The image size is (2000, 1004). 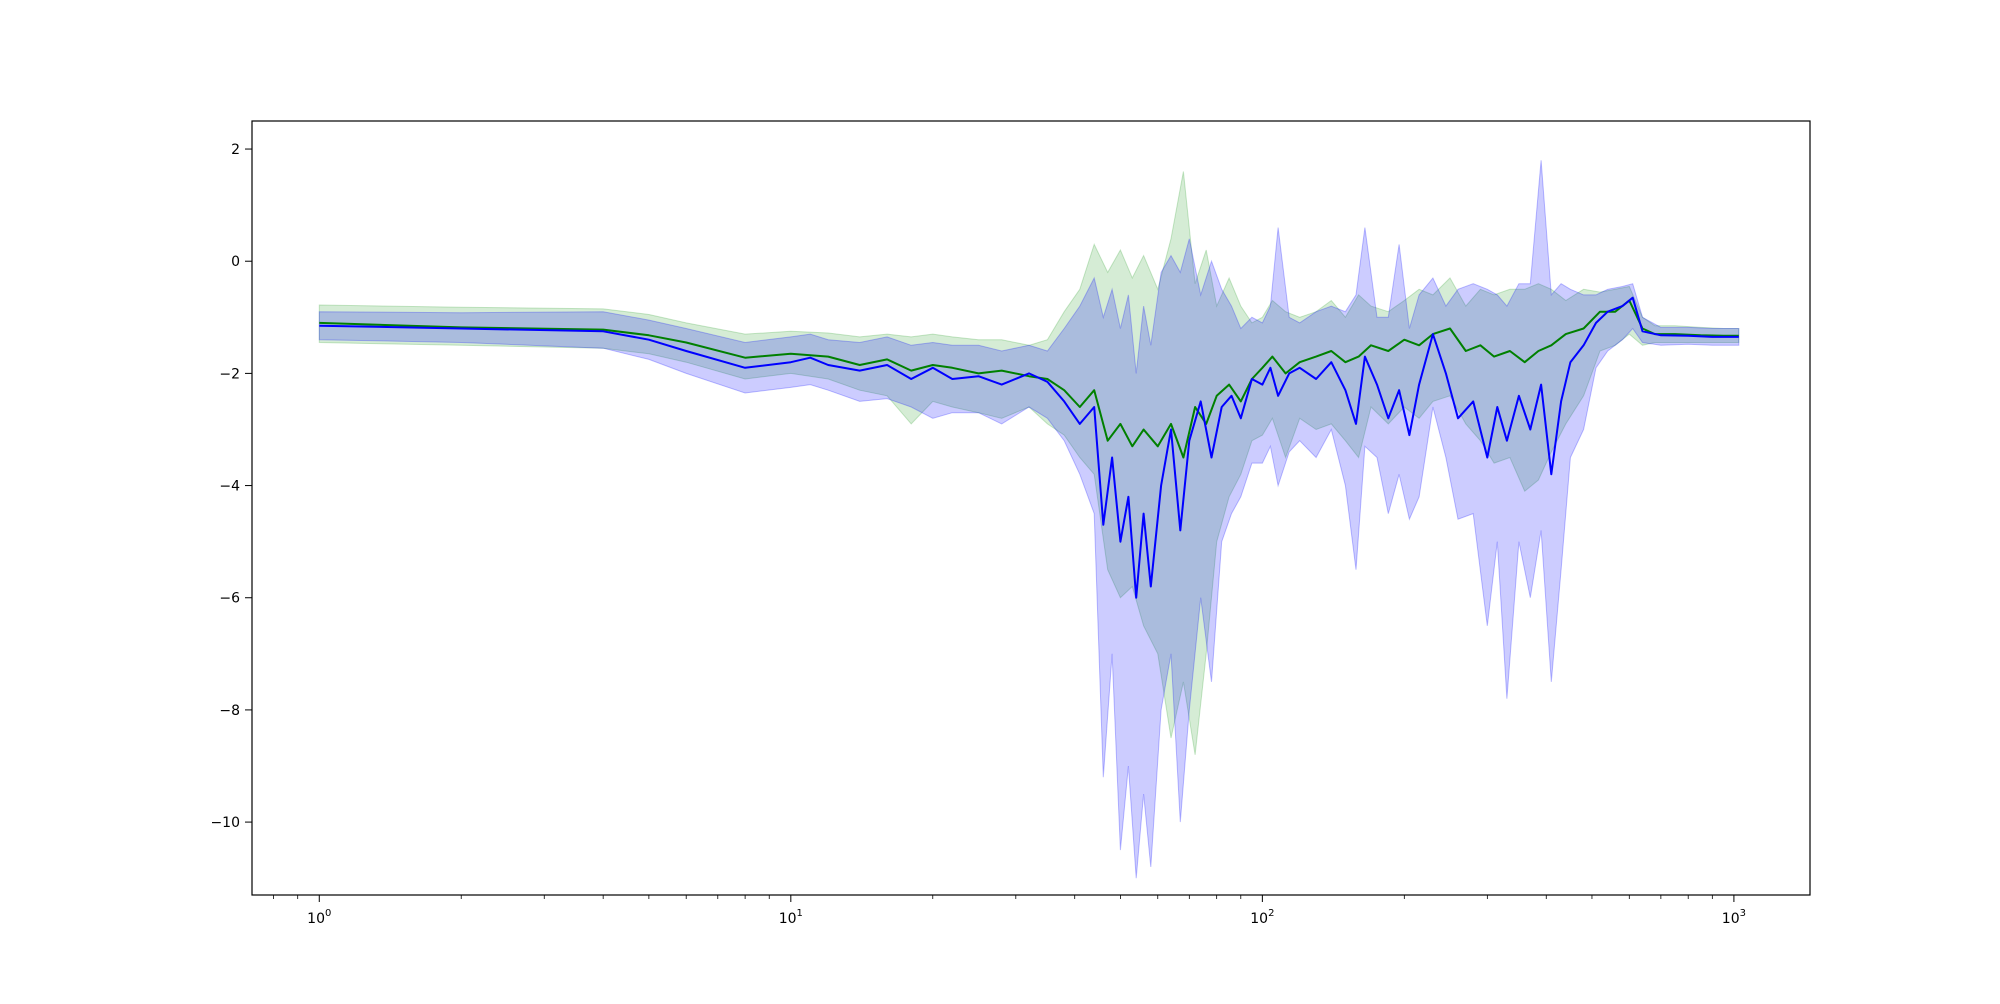 I want to click on y-tick-label: 0, so click(x=235, y=262).